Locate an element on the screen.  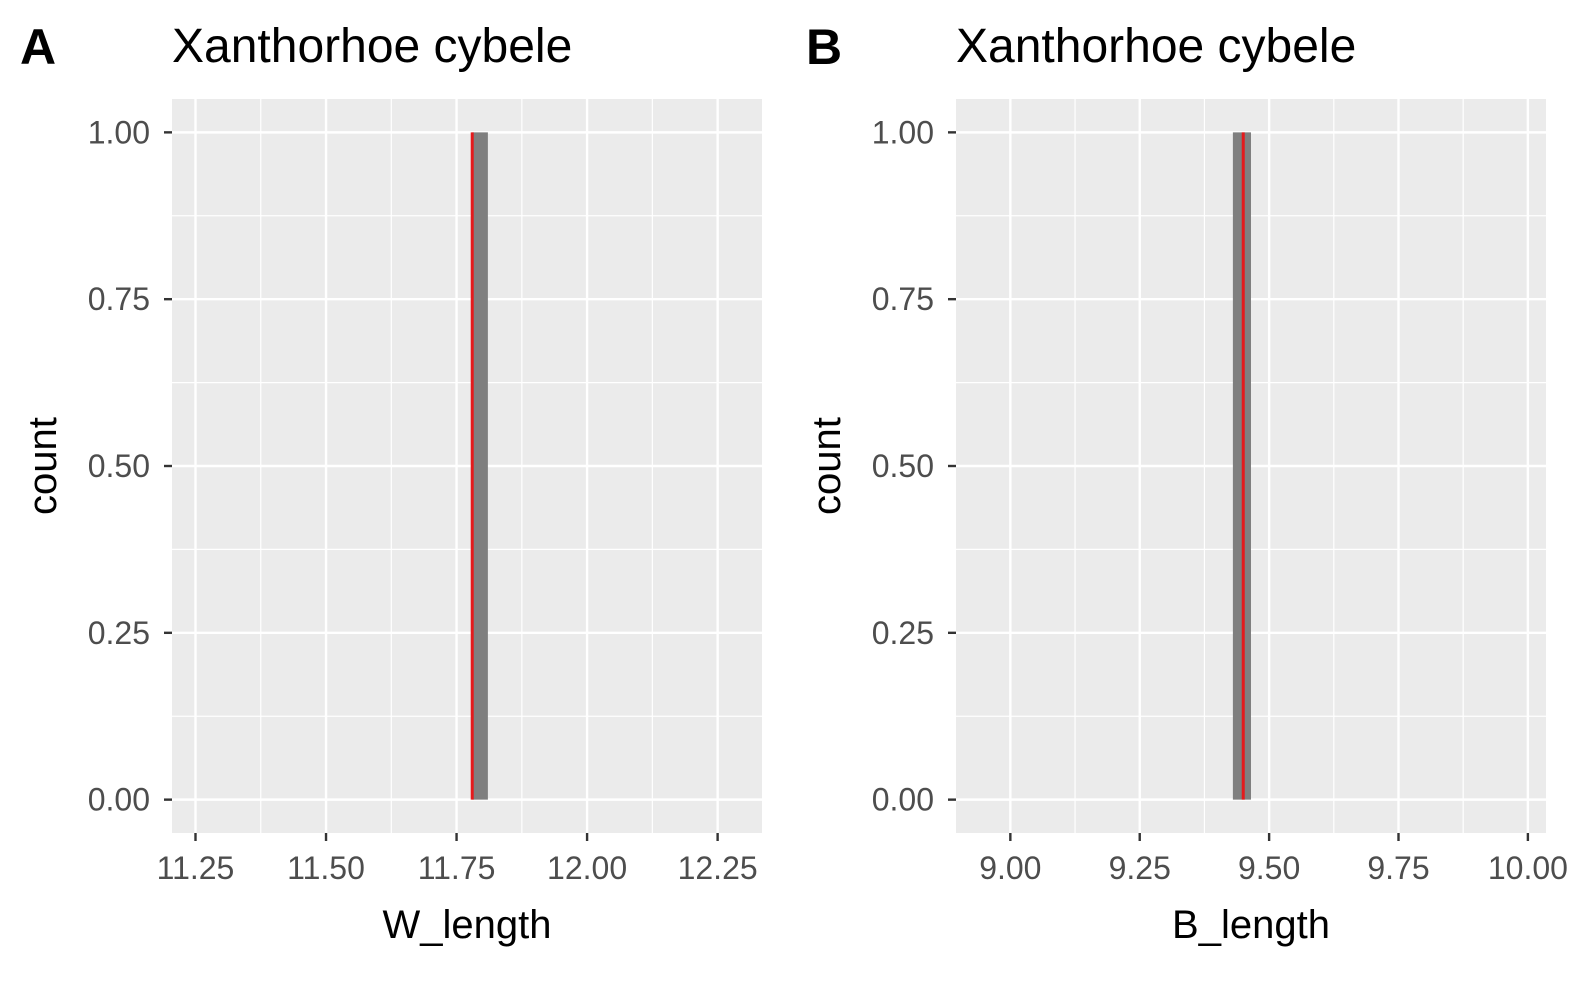
x-tick-label: 9.25 is located at coordinates (1140, 868).